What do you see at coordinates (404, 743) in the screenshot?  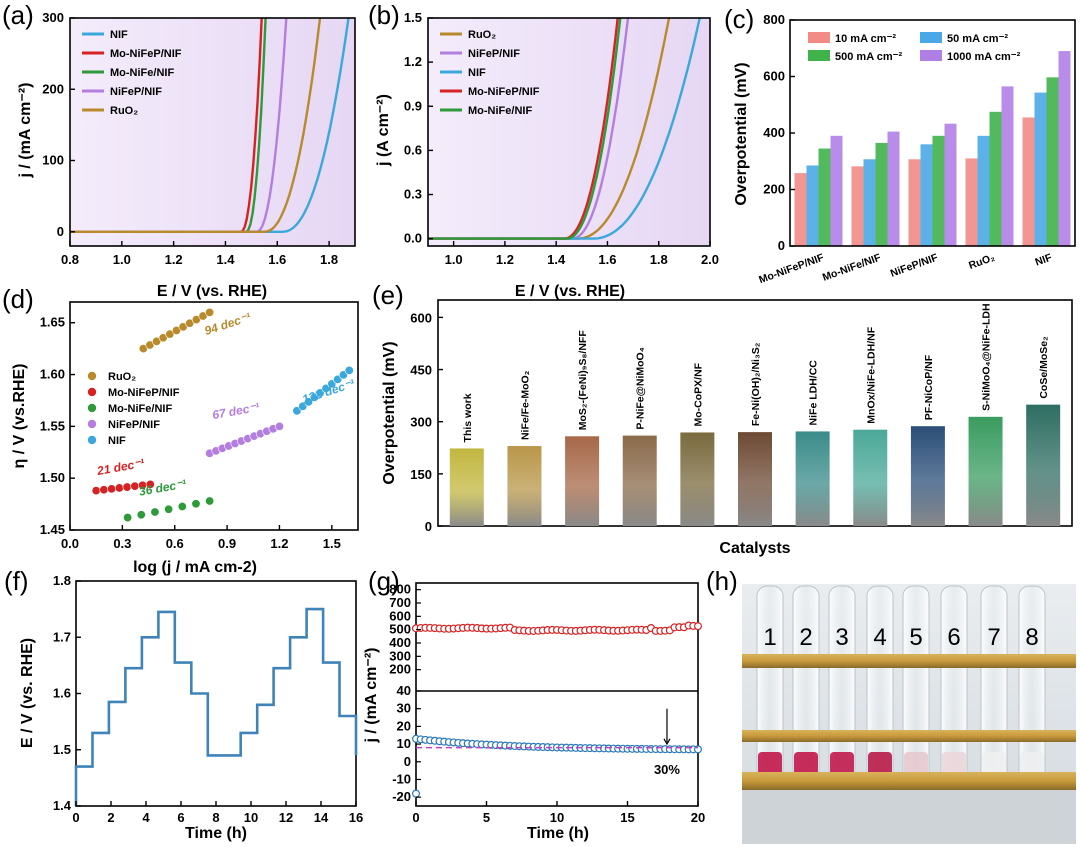 I see `y-tick-label-bottom: 10` at bounding box center [404, 743].